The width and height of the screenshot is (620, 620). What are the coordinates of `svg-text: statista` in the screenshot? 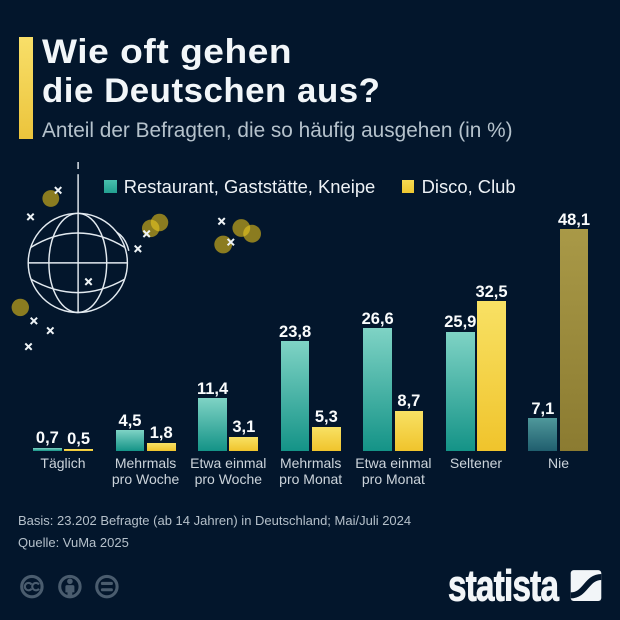 It's located at (503, 586).